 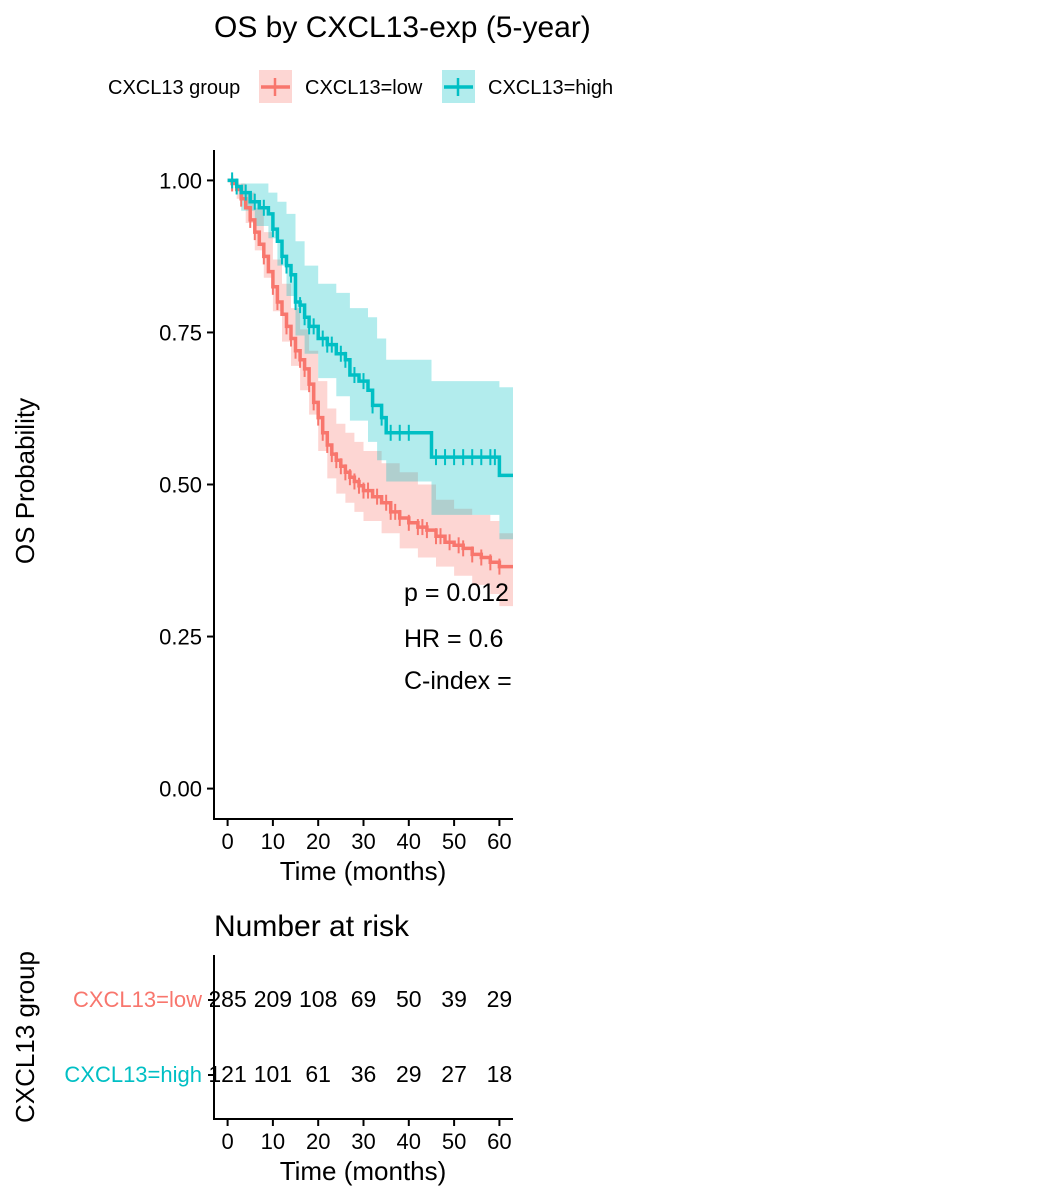 What do you see at coordinates (458, 681) in the screenshot?
I see `c-index-annotation: C-index =` at bounding box center [458, 681].